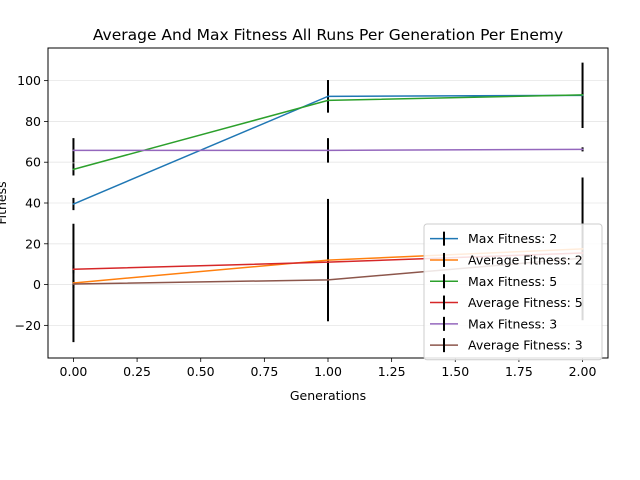 The width and height of the screenshot is (640, 480). I want to click on x-tick-label: 0.75, so click(264, 371).